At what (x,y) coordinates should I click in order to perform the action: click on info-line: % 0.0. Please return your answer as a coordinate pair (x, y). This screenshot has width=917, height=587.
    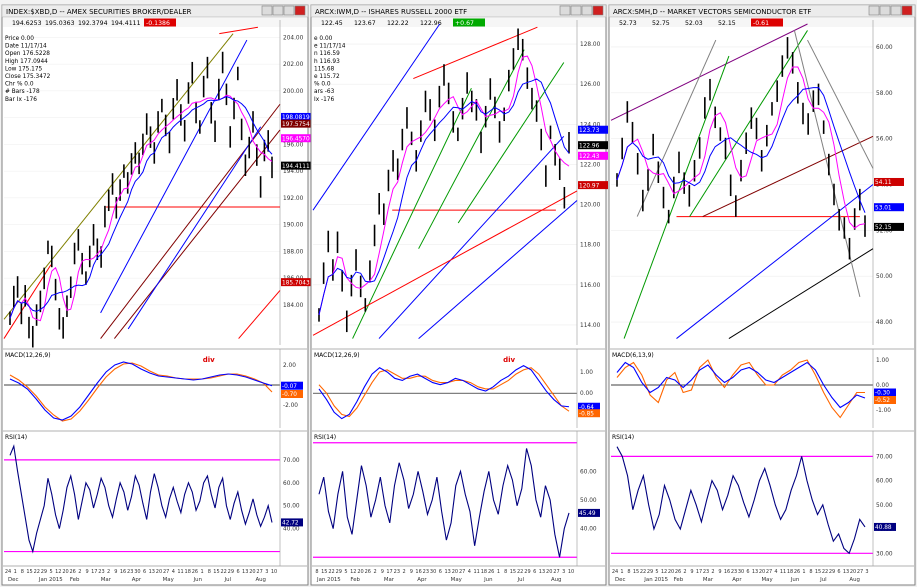
    Looking at the image, I should click on (322, 85).